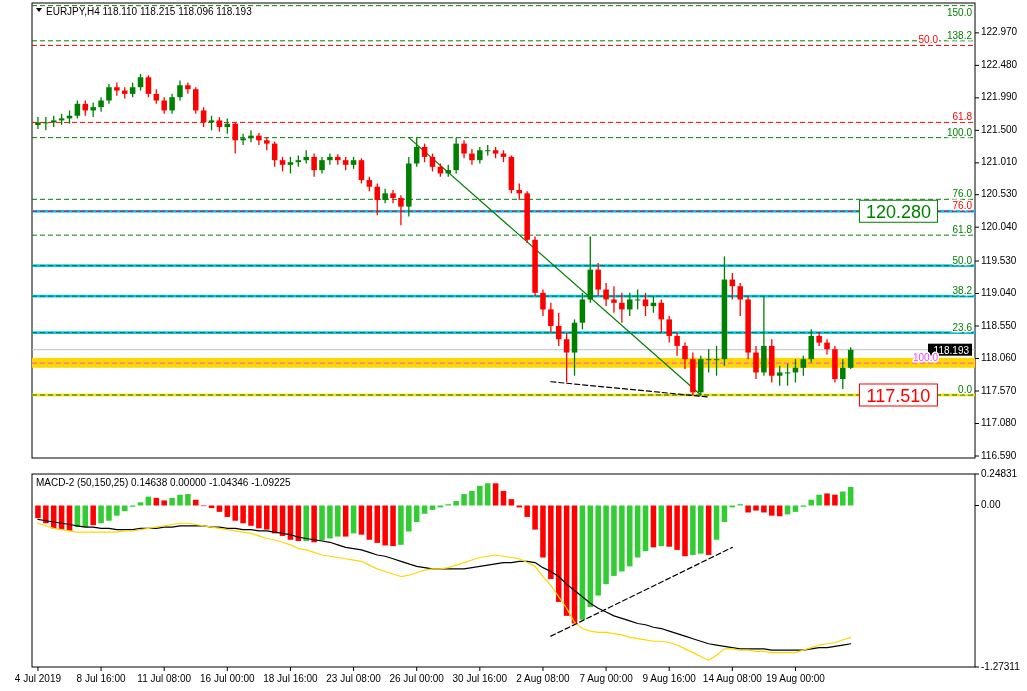 Image resolution: width=1027 pixels, height=691 pixels. What do you see at coordinates (795, 678) in the screenshot?
I see `x-tick-label: 19 Aug 00:00` at bounding box center [795, 678].